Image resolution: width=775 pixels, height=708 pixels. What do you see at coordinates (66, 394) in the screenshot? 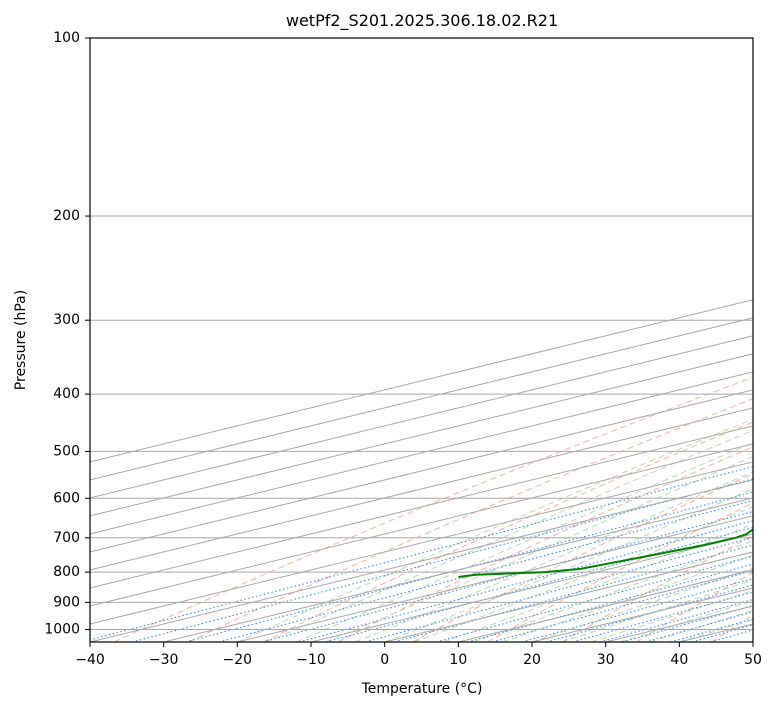
I see `y-tick-label: 400` at bounding box center [66, 394].